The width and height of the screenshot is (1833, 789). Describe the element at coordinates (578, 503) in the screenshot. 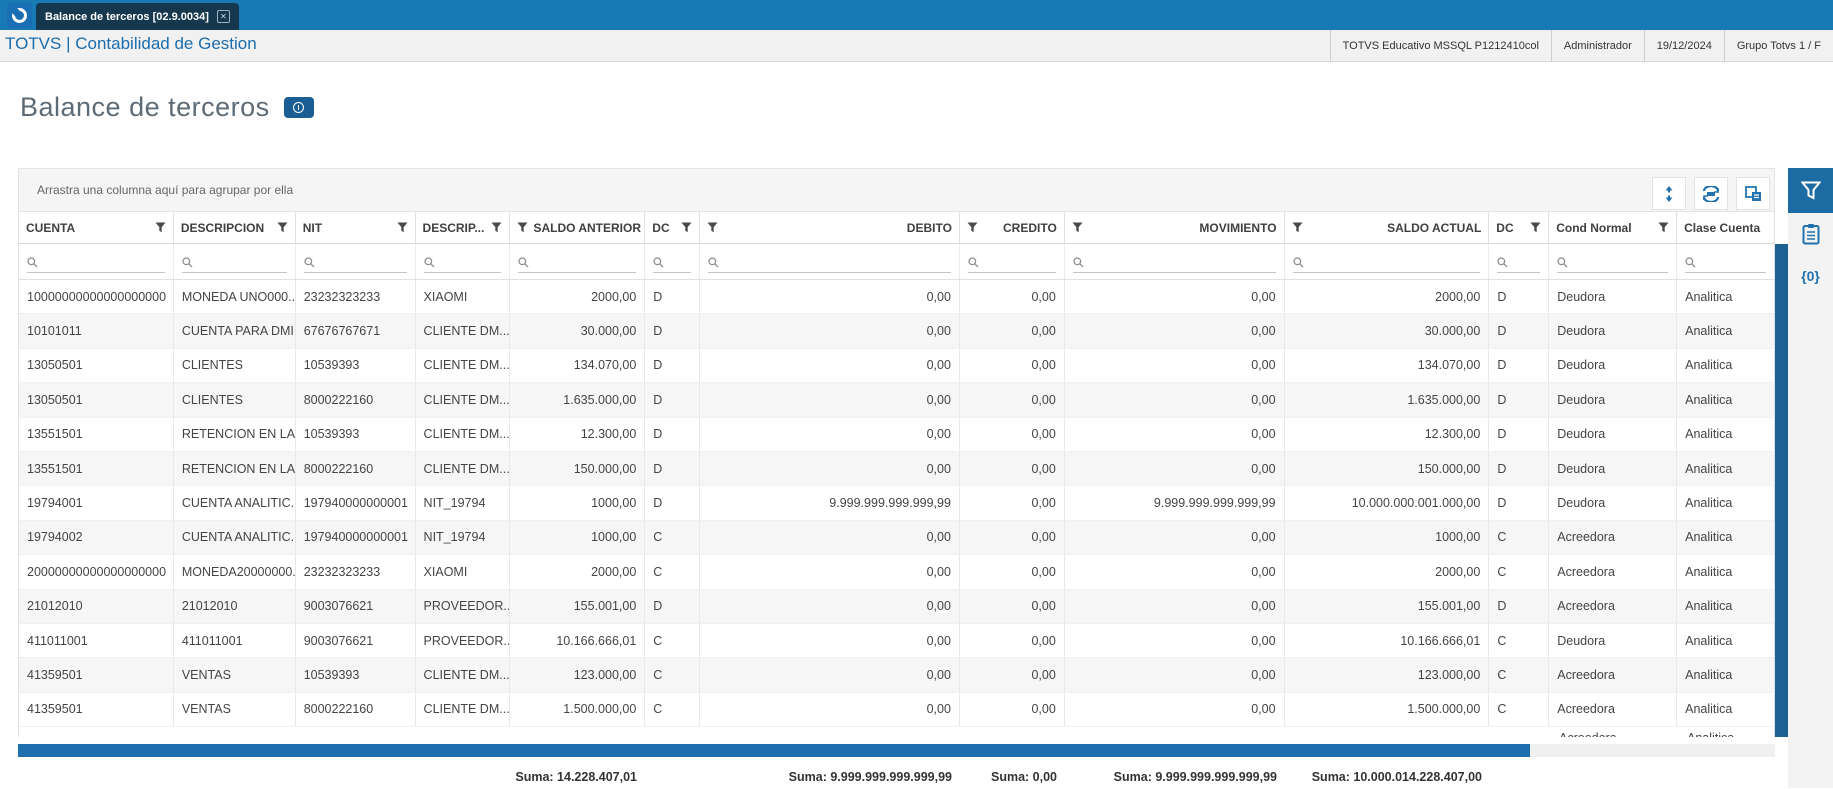

I see `cell-saldo-anterior: 1000,00` at that location.